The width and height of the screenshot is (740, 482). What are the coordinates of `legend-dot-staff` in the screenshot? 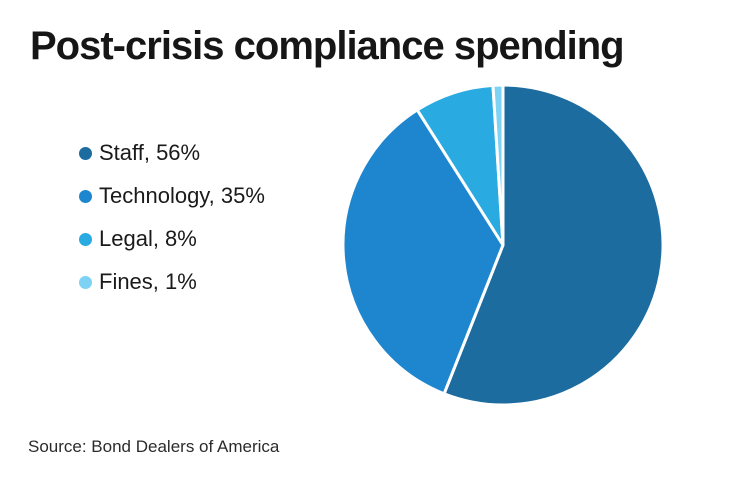 It's located at (85, 153).